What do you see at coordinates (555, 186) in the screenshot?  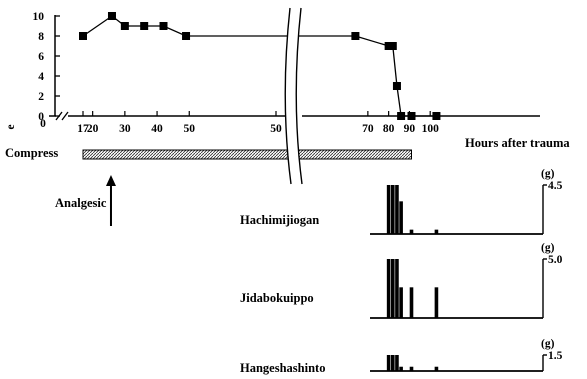 I see `panel-max-label: 4.5` at bounding box center [555, 186].